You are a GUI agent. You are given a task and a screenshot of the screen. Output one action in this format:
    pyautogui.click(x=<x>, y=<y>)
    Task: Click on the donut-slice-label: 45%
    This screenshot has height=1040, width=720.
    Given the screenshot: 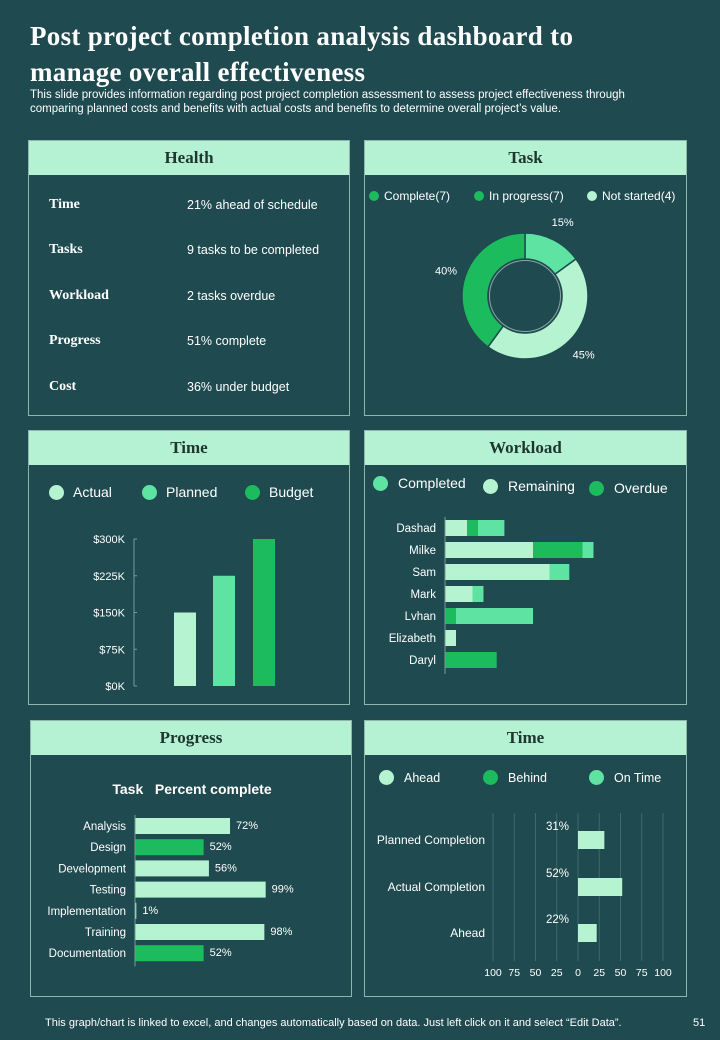 What is the action you would take?
    pyautogui.click(x=584, y=356)
    